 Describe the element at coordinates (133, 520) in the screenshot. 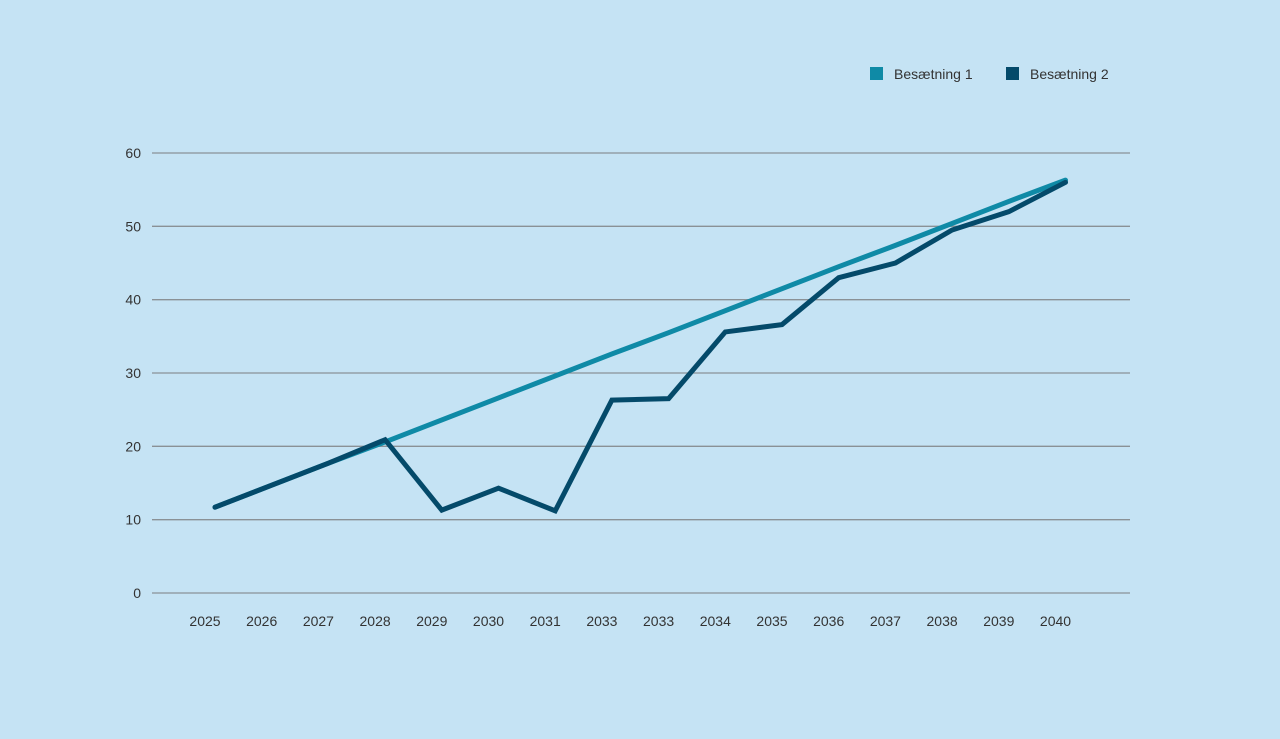

I see `y-tick-label: 10` at that location.